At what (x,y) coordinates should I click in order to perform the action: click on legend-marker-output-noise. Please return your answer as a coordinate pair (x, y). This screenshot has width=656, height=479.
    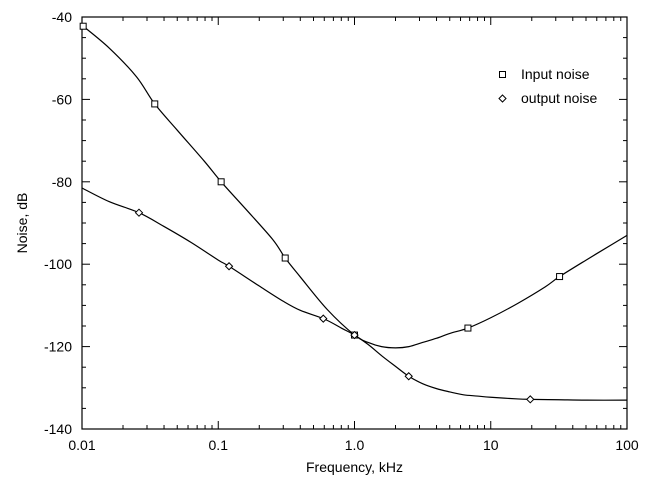
    Looking at the image, I should click on (502, 98).